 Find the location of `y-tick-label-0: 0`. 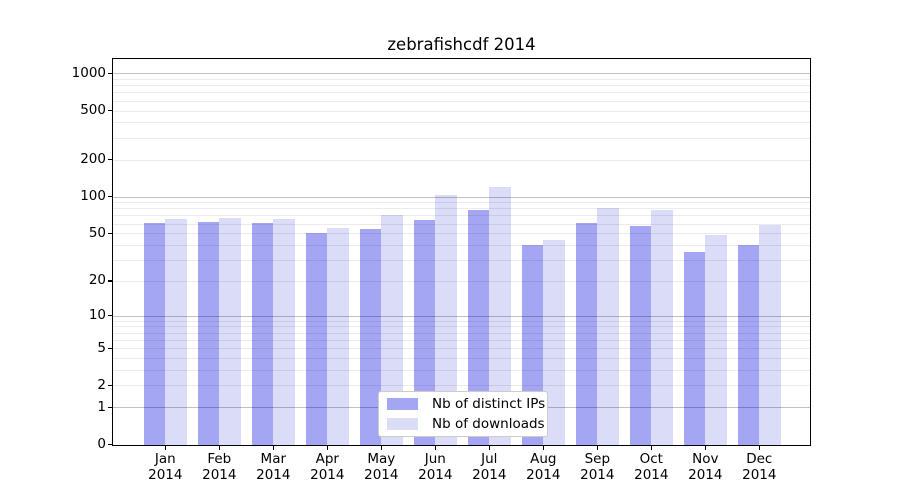

y-tick-label-0: 0 is located at coordinates (101, 444).